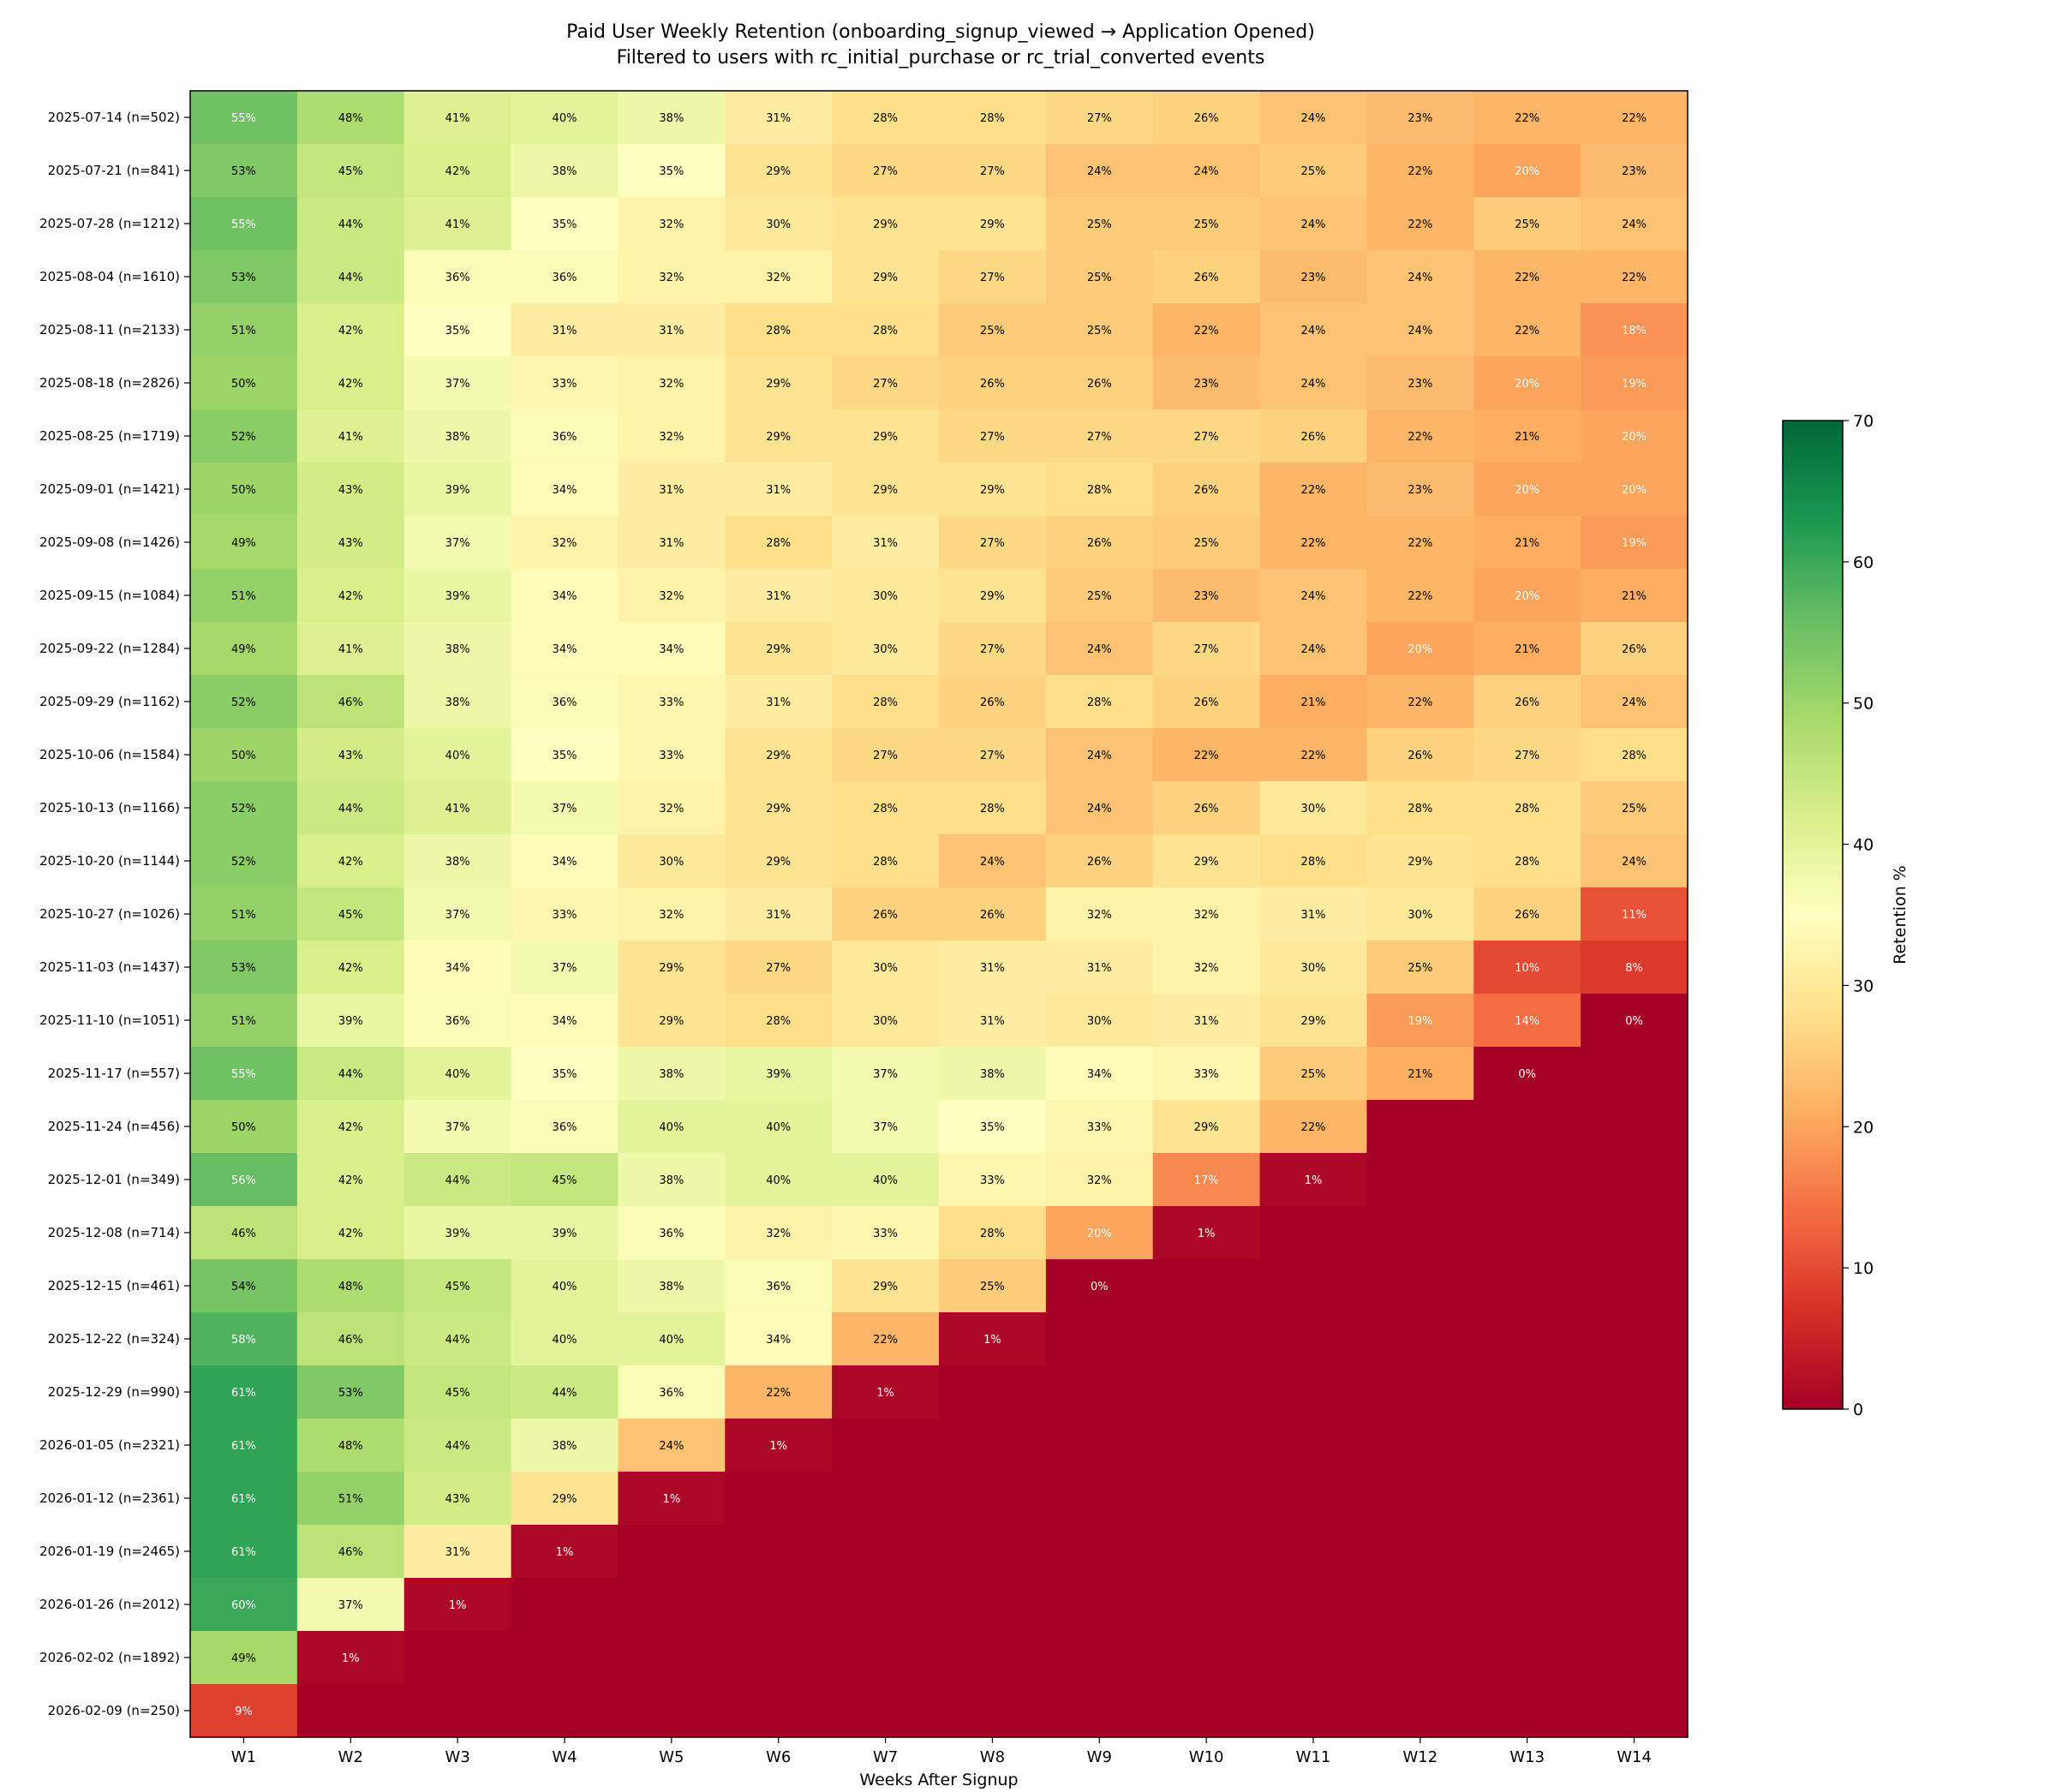  What do you see at coordinates (993, 1127) in the screenshot?
I see `cell-value-label: 35%` at bounding box center [993, 1127].